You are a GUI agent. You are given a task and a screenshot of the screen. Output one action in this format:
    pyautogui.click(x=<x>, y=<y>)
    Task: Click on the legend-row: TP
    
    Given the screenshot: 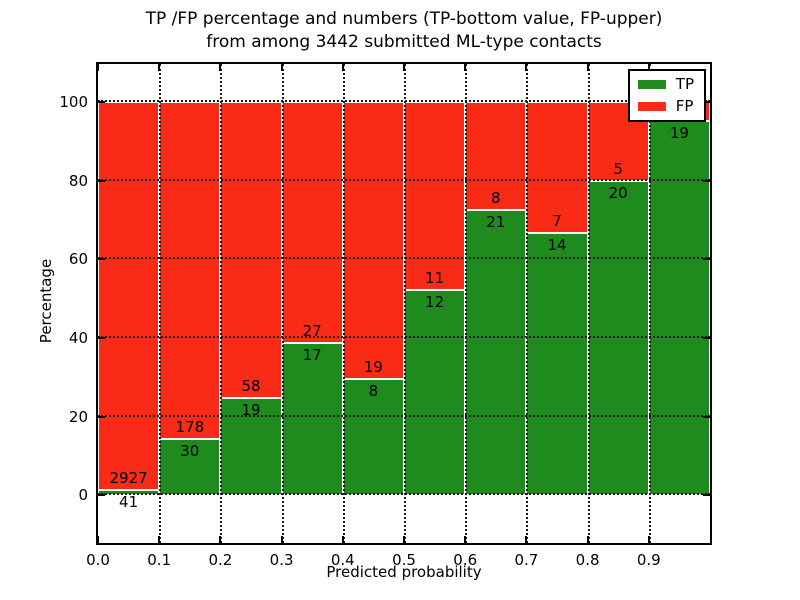 What is the action you would take?
    pyautogui.click(x=665, y=84)
    